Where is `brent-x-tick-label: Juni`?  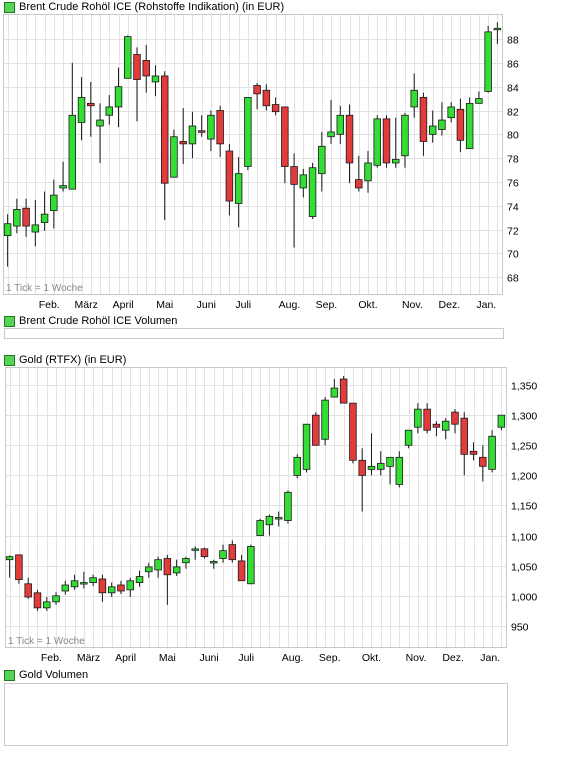
brent-x-tick-label: Juni is located at coordinates (206, 305).